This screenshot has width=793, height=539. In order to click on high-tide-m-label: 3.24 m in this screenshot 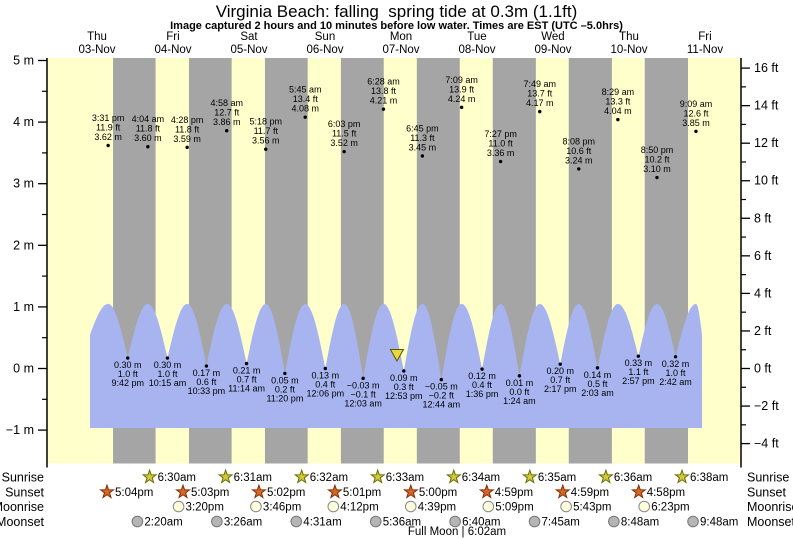, I will do `click(579, 160)`.